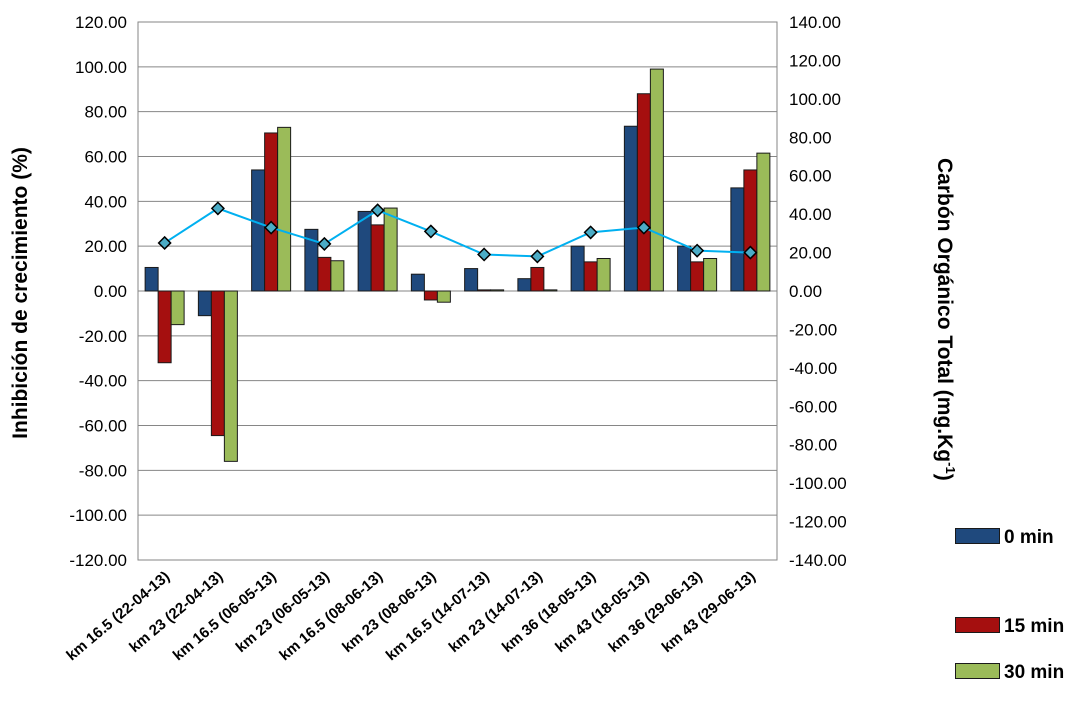 This screenshot has height=719, width=1082. I want to click on y-tick-label: -120.00, so click(98, 560).